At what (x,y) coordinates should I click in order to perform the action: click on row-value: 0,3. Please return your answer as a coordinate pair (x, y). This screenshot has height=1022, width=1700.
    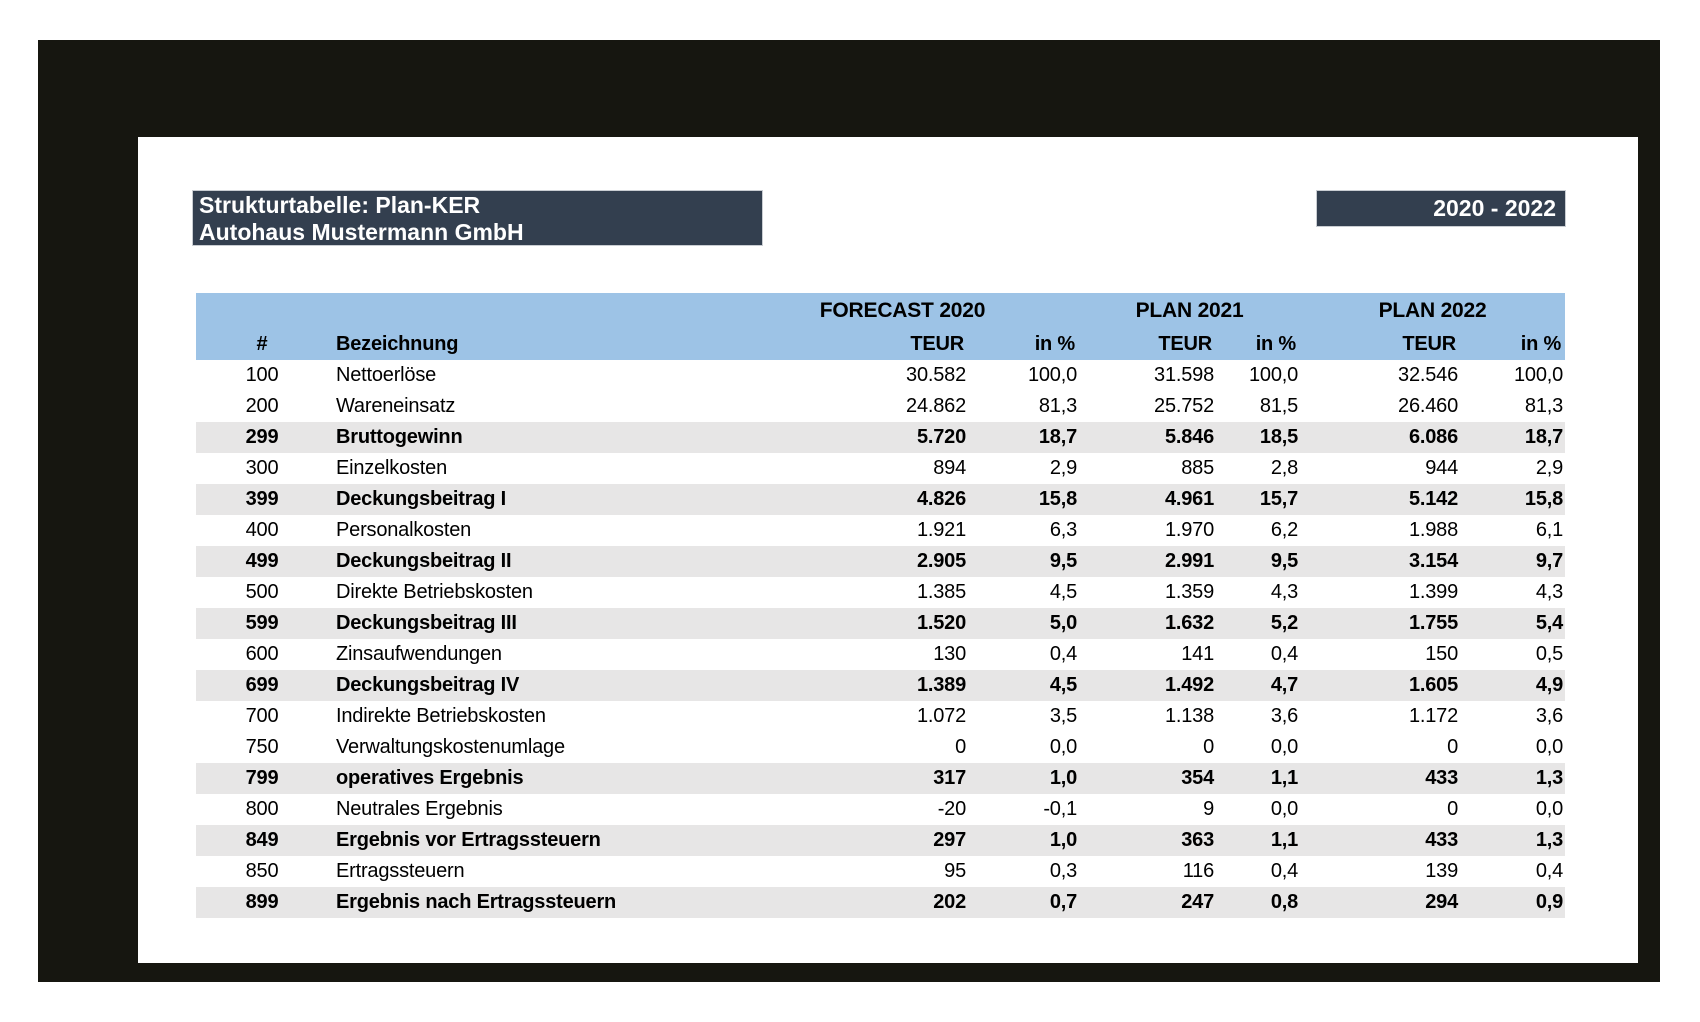
    Looking at the image, I should click on (1063, 871).